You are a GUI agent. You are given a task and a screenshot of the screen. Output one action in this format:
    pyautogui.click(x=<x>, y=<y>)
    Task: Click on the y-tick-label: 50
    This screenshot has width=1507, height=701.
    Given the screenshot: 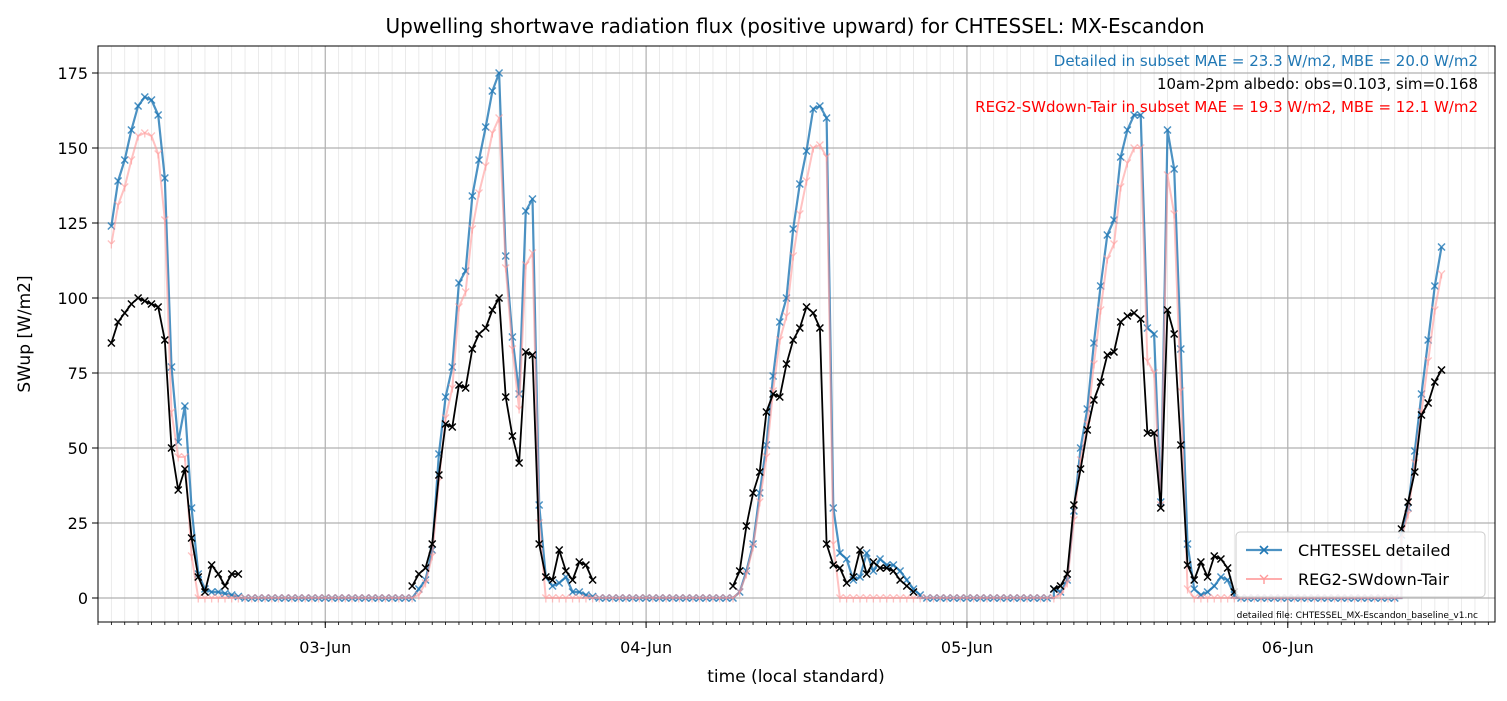 What is the action you would take?
    pyautogui.click(x=78, y=448)
    